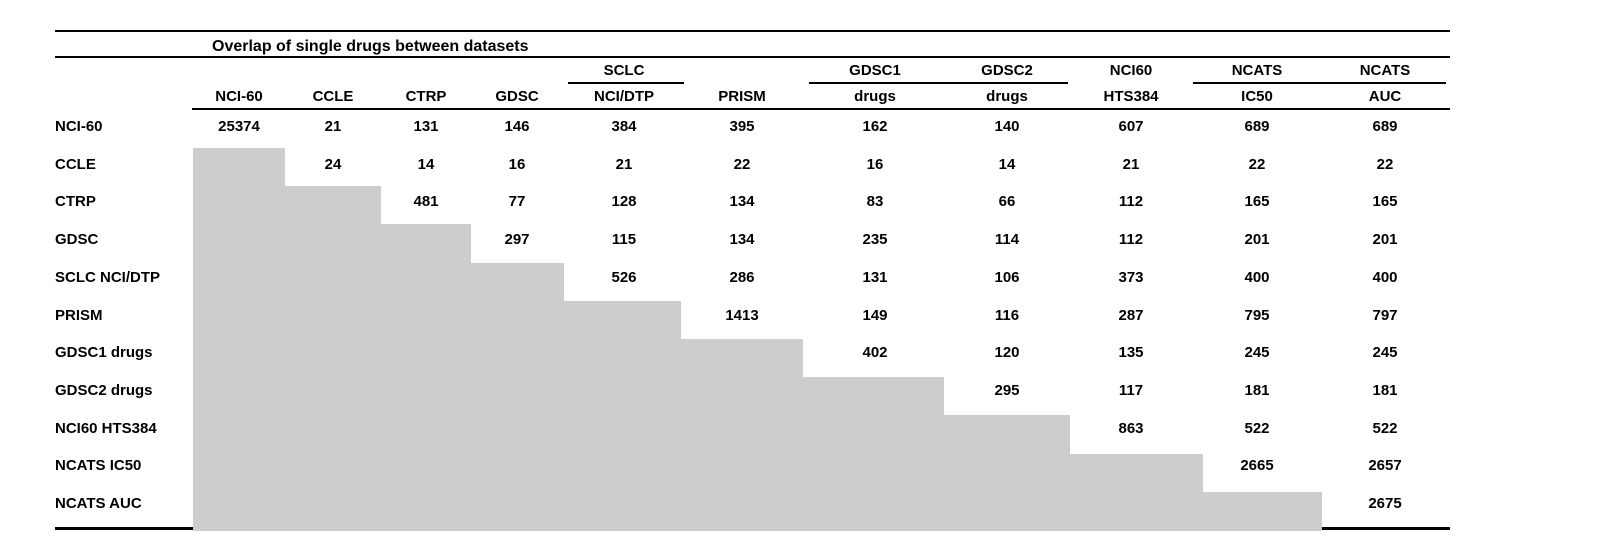  I want to click on cell-value: 106, so click(1007, 277).